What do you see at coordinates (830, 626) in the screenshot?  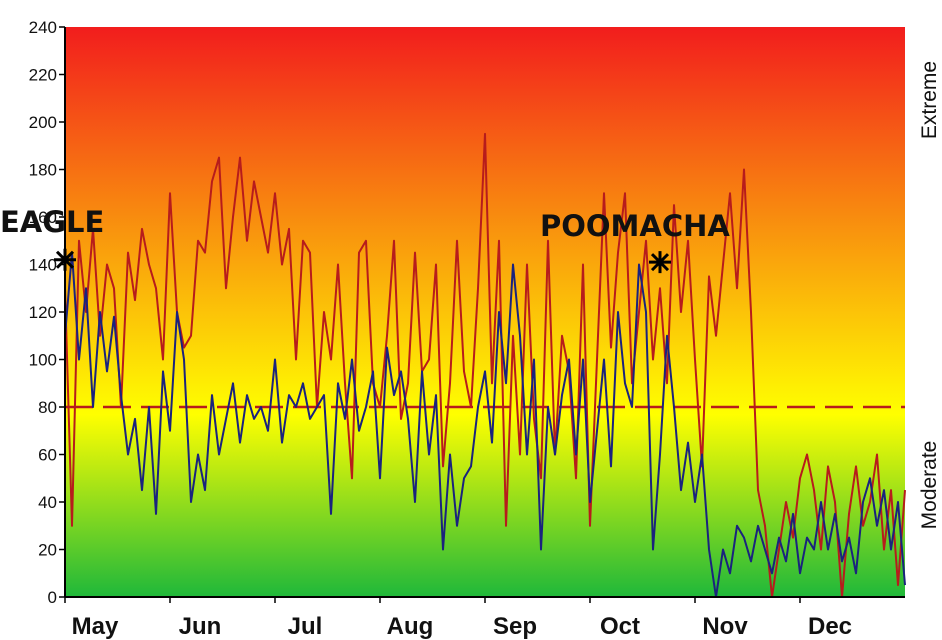 I see `x-month-label: Dec` at bounding box center [830, 626].